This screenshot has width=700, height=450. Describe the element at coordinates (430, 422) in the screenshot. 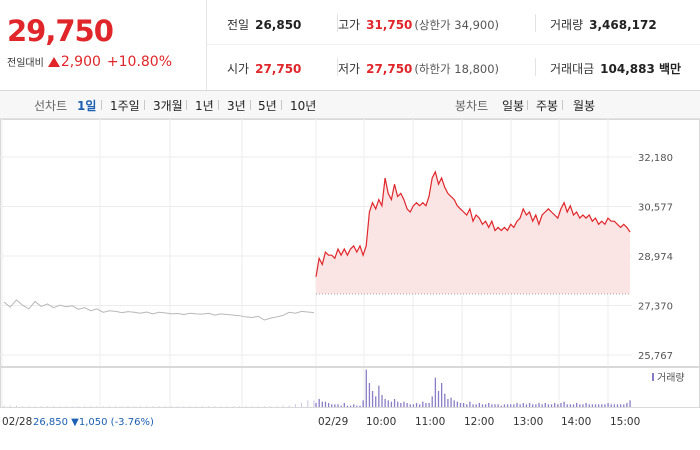

I see `x-tick-label: 11:00` at that location.